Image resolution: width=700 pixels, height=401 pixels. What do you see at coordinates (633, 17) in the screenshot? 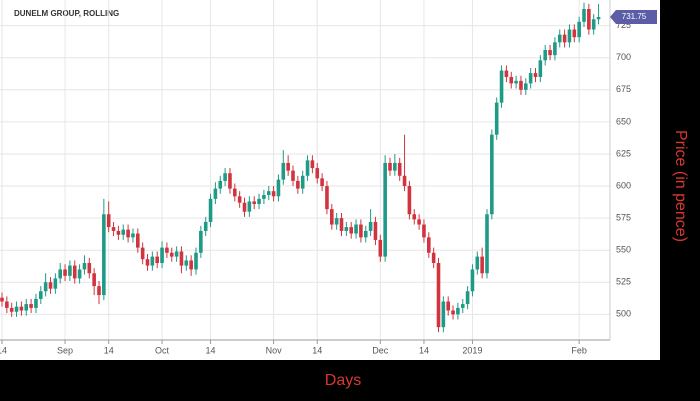
I see `last-price-tag` at bounding box center [633, 17].